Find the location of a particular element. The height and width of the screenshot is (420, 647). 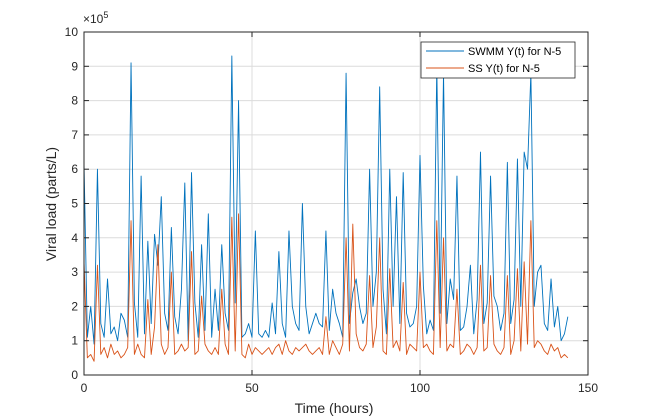

legend-box is located at coordinates (498, 60).